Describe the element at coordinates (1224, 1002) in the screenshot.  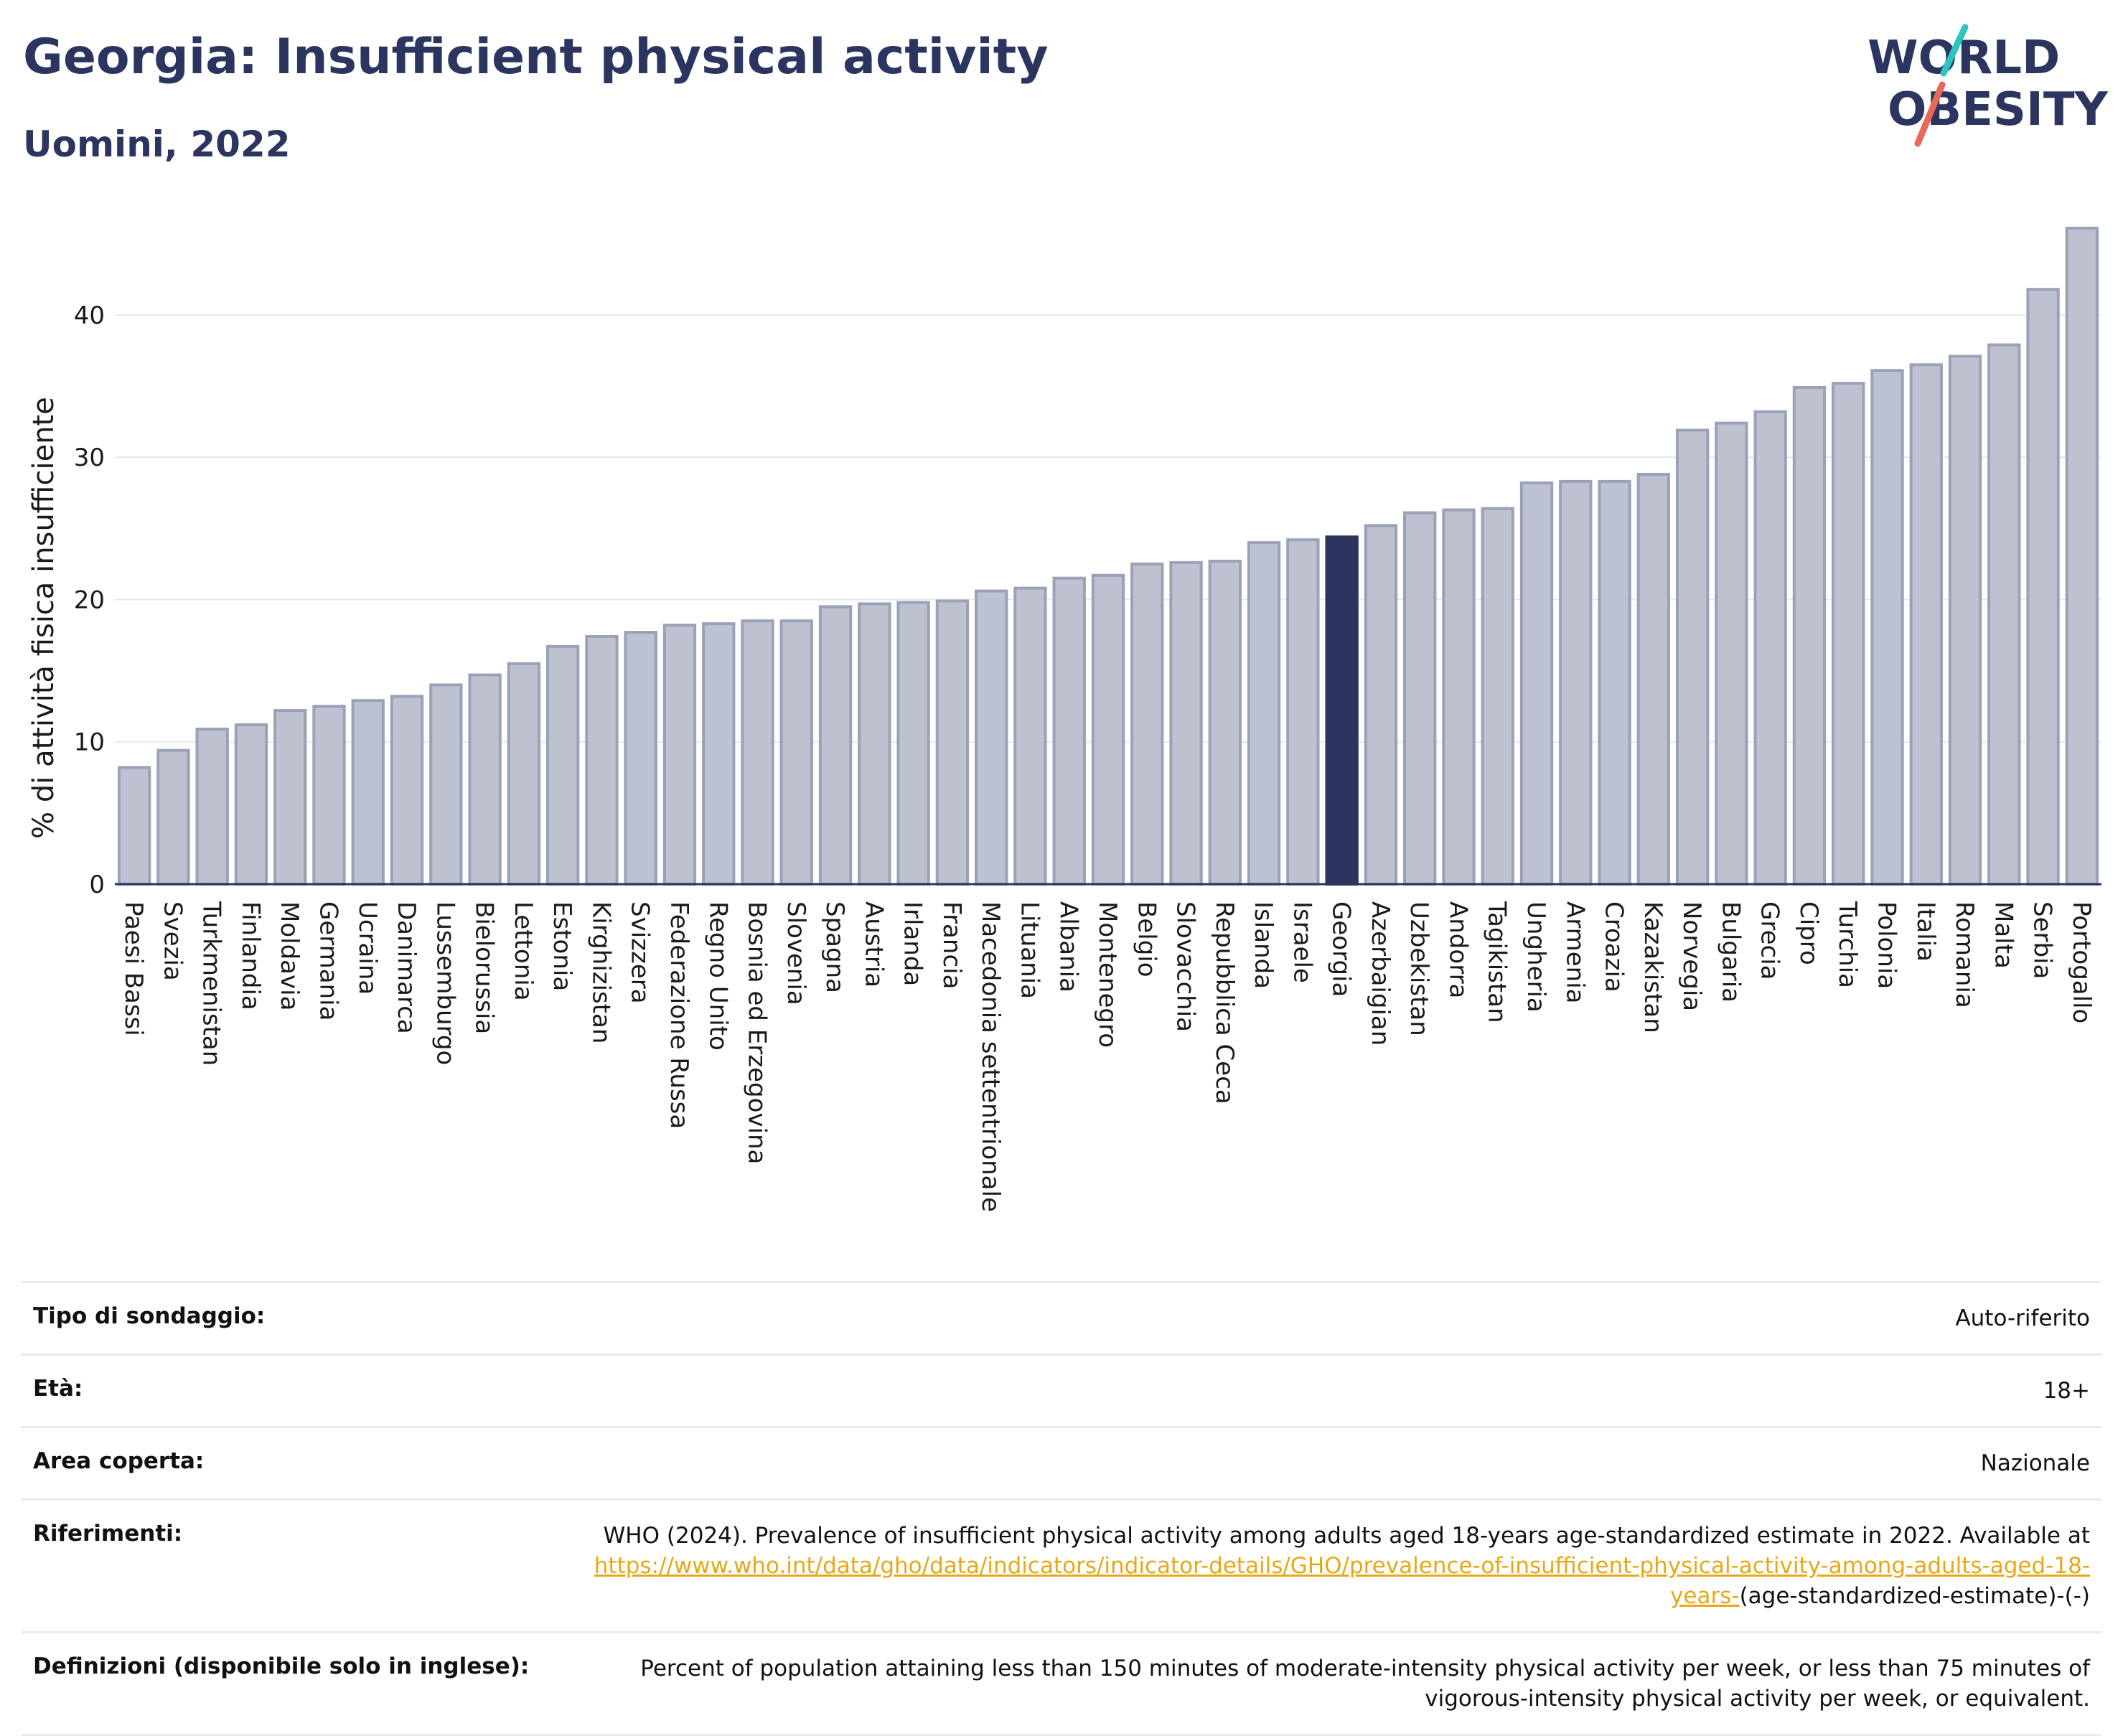
I see `x-tick-label: Repubblica Ceca` at that location.